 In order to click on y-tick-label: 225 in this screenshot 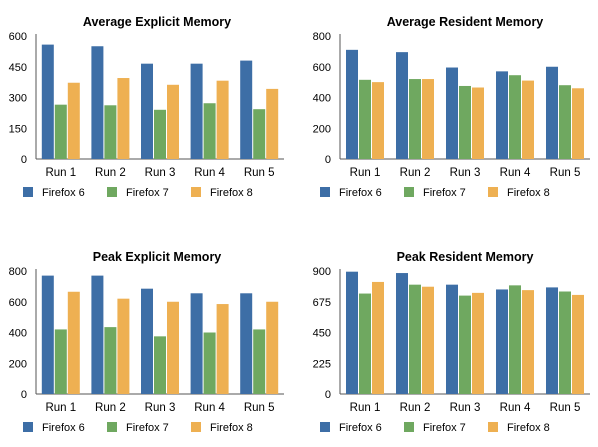, I will do `click(322, 364)`.